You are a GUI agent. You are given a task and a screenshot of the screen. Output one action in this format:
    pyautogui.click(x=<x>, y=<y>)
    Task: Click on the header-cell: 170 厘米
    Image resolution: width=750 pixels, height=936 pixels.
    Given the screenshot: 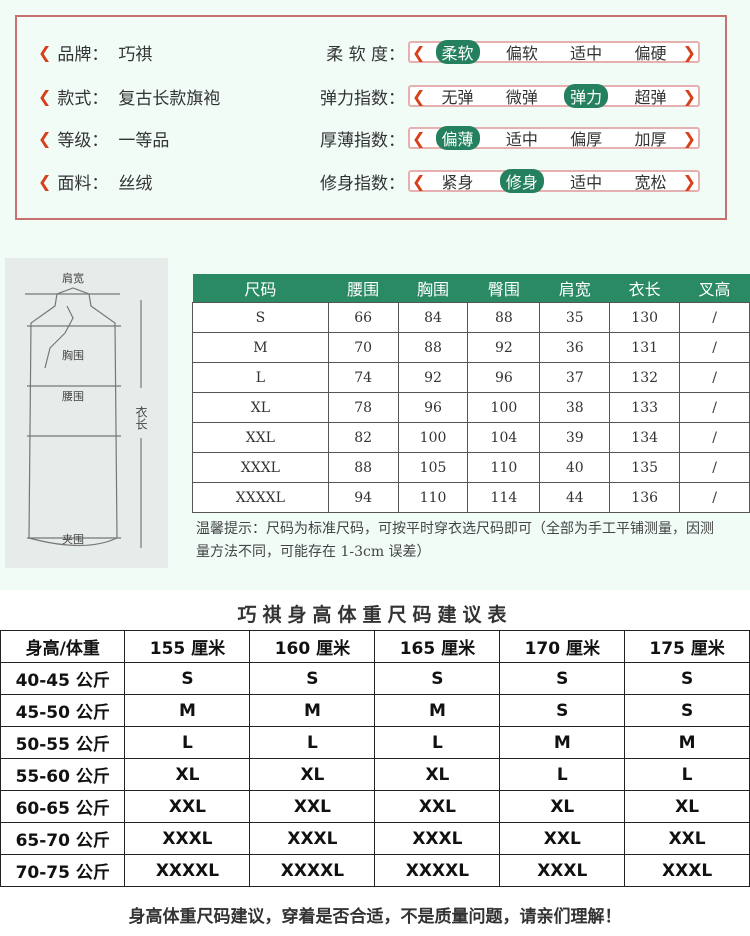 What is the action you would take?
    pyautogui.click(x=562, y=646)
    